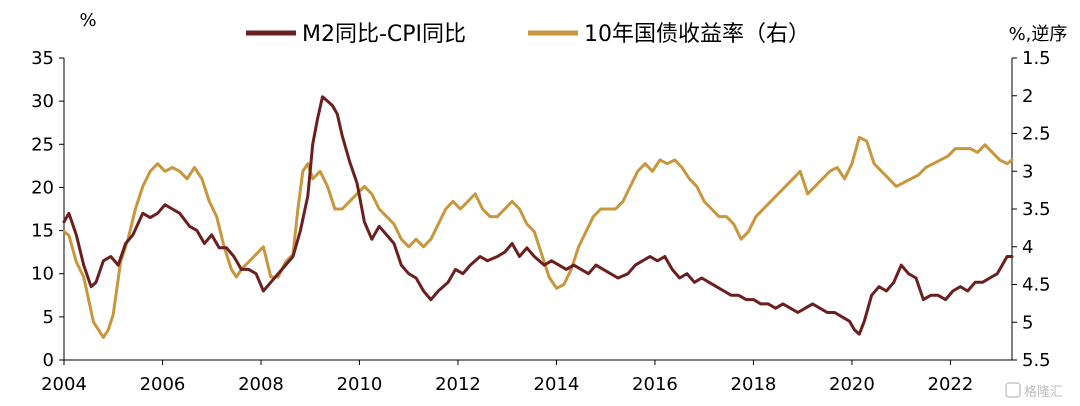 This screenshot has height=406, width=1080. What do you see at coordinates (754, 384) in the screenshot?
I see `x-tick-label: 2018` at bounding box center [754, 384].